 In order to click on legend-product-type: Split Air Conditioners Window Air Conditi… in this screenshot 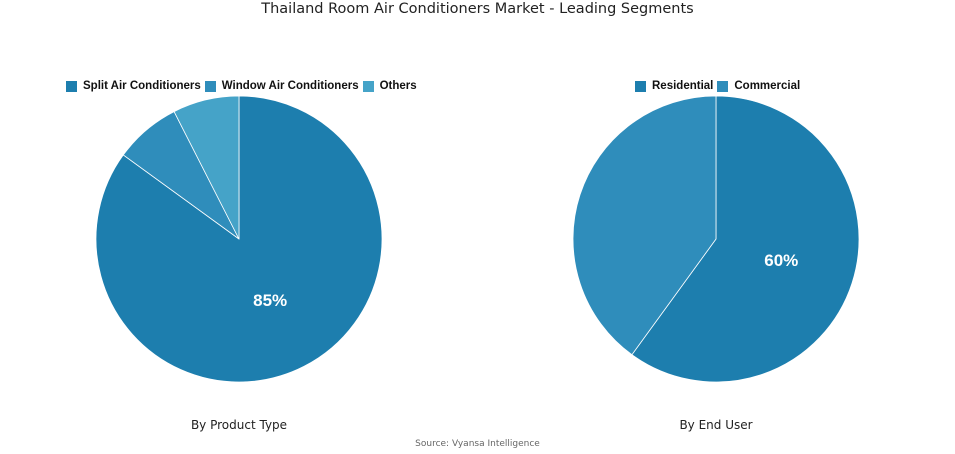, I will do `click(243, 86)`.